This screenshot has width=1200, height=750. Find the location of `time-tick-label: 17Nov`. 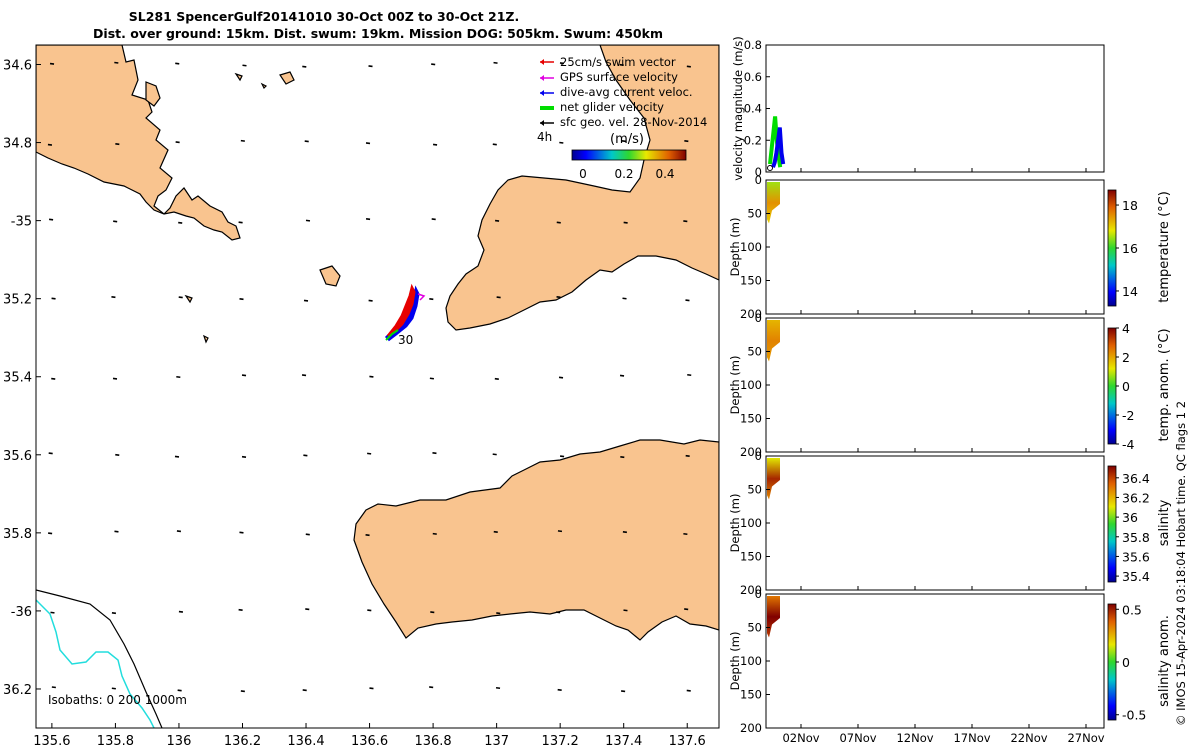

time-tick-label: 17Nov is located at coordinates (971, 738).